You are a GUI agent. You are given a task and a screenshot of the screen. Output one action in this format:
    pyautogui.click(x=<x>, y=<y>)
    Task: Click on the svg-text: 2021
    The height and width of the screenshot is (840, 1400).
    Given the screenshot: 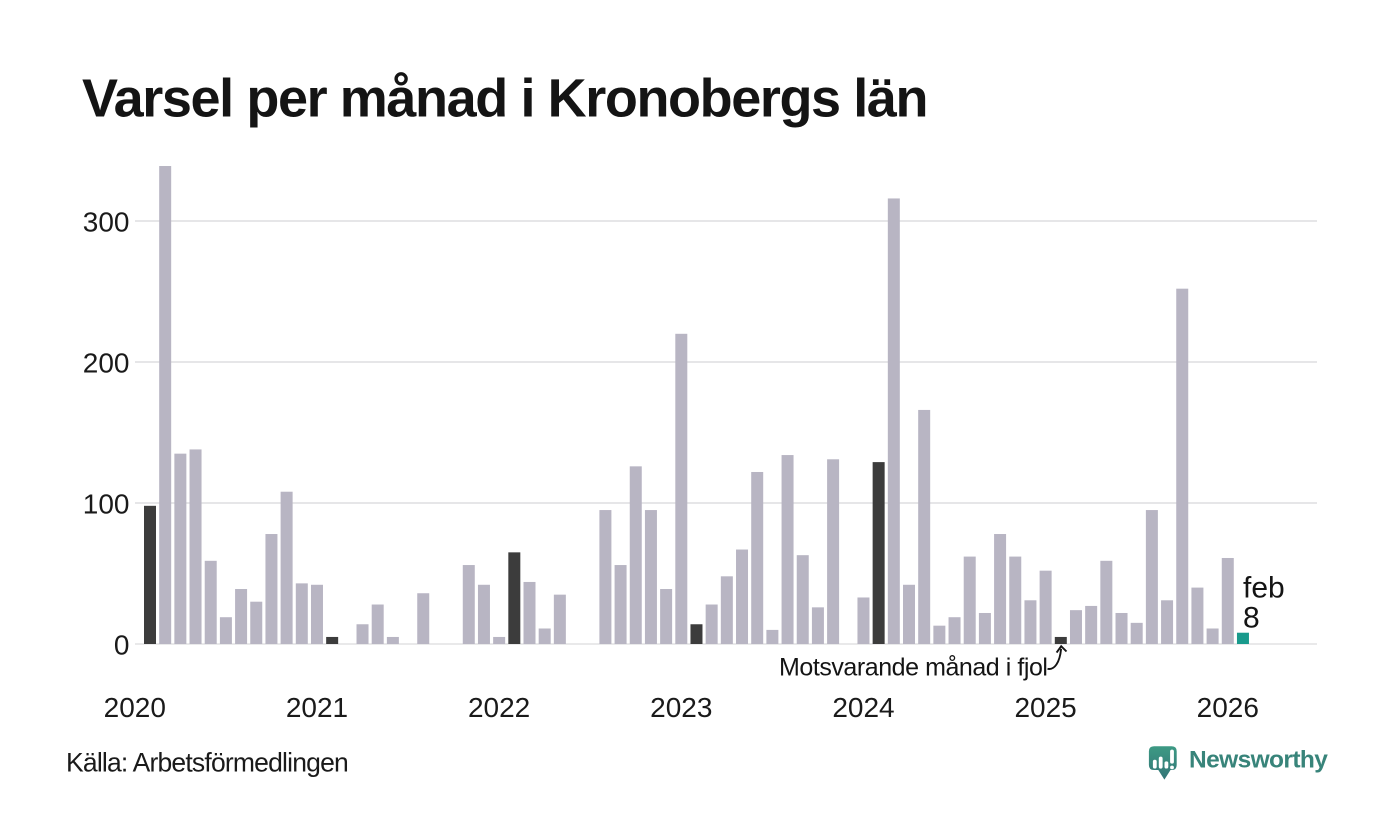 What is the action you would take?
    pyautogui.click(x=317, y=707)
    